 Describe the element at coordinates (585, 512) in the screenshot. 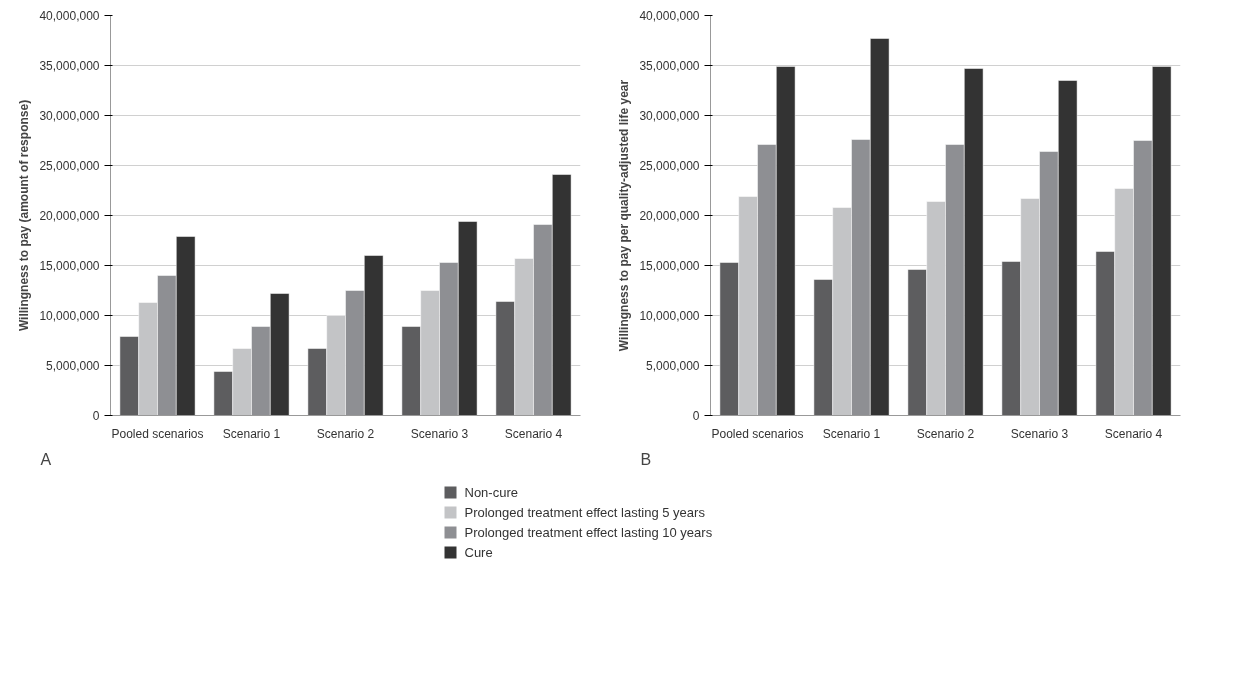

I see `legend-label: Prolonged treatment effect lasting 5 years` at that location.